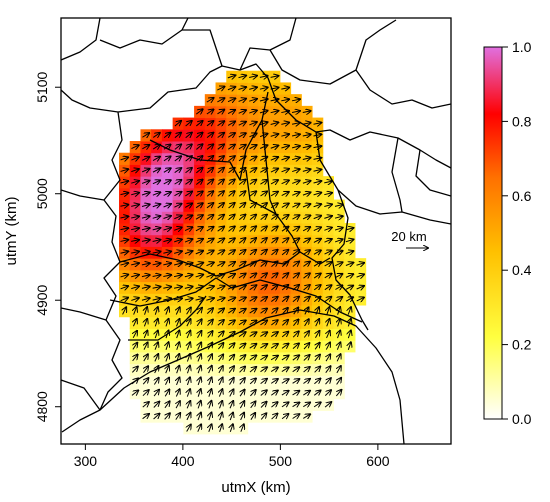 The image size is (550, 502). What do you see at coordinates (522, 345) in the screenshot?
I see `colorbar-tick-label: 0.2` at bounding box center [522, 345].